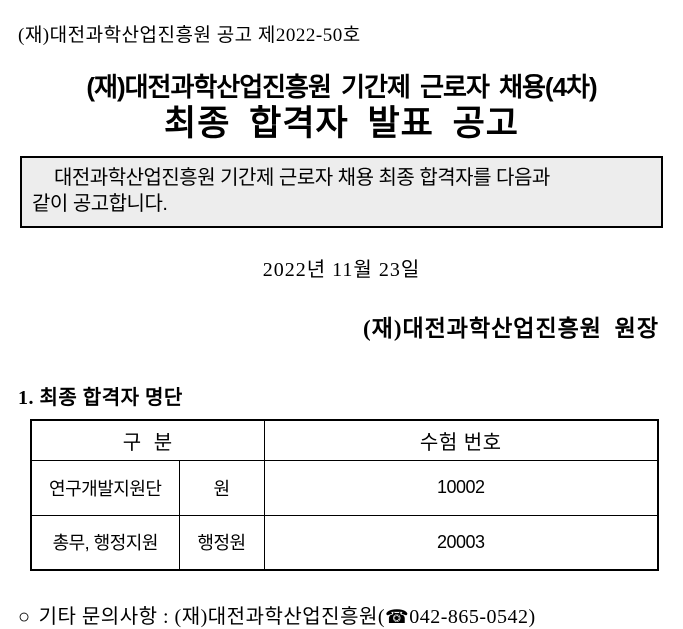  I want to click on contact-info-line: ○ 기타 문의사항 : (재)대전과학산업진흥원(☎042-865-0542), so click(341, 614).